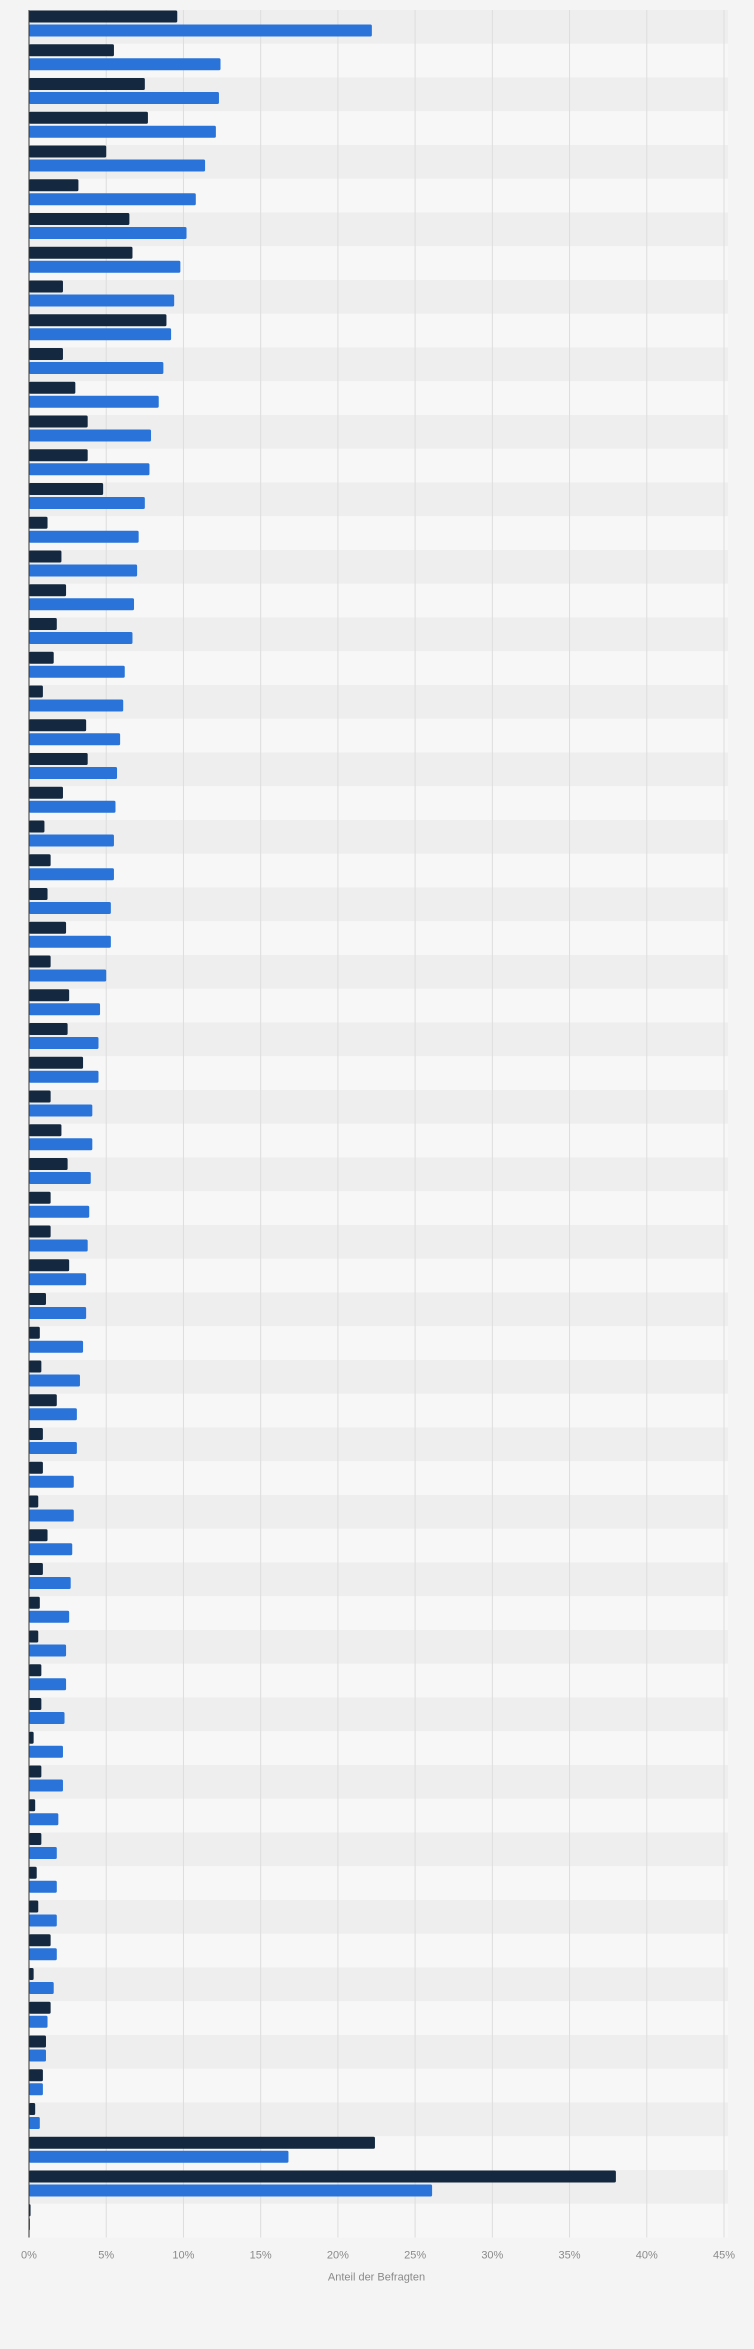 Image resolution: width=754 pixels, height=2349 pixels. What do you see at coordinates (29, 2256) in the screenshot?
I see `x-tick-label: 0%` at bounding box center [29, 2256].